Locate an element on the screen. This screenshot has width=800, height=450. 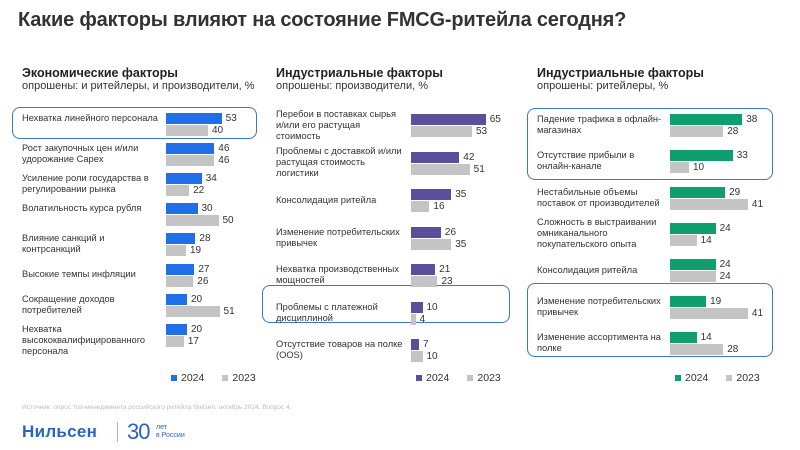
value-label: 27 is located at coordinates (204, 269).